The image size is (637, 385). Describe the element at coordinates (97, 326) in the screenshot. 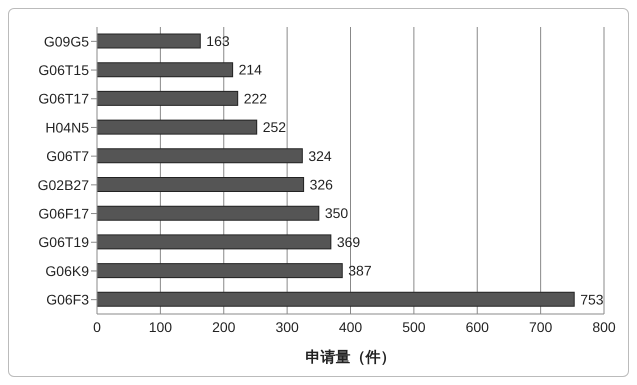

I see `x-tick-label: 0` at that location.